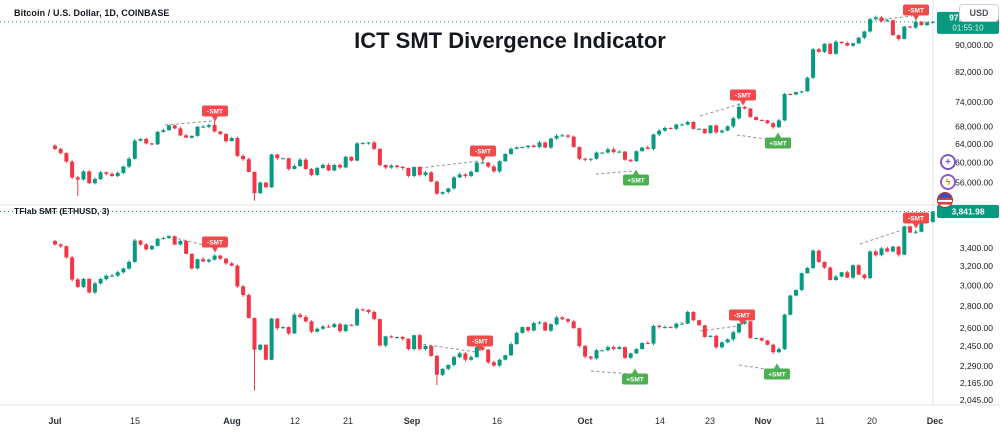 The height and width of the screenshot is (438, 1000). What do you see at coordinates (968, 27) in the screenshot?
I see `svg-text: 01:55:10` at bounding box center [968, 27].